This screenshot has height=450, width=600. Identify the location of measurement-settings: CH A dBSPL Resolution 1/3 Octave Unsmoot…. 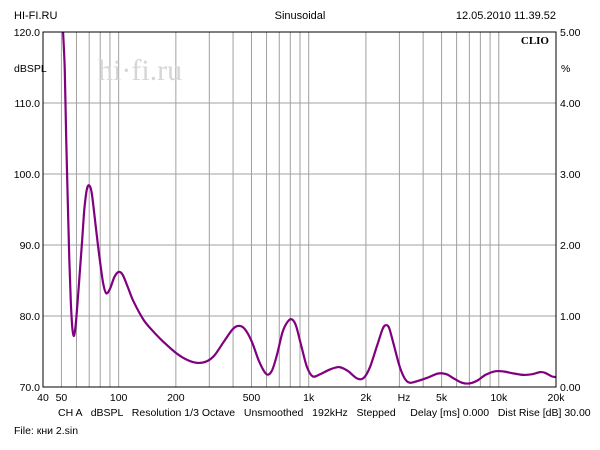
(324, 413).